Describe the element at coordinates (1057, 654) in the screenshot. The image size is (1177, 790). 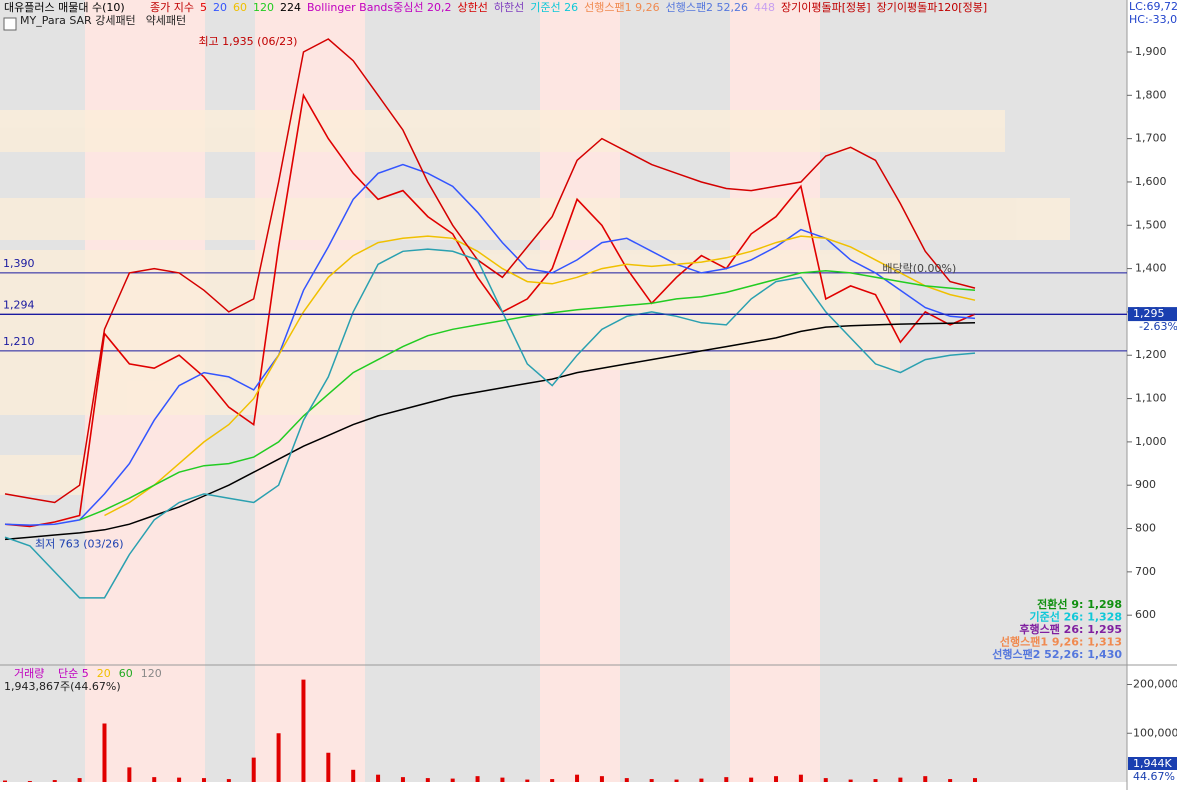
I see `indicator-value: 선행스팬2 52,26: 1,430` at that location.